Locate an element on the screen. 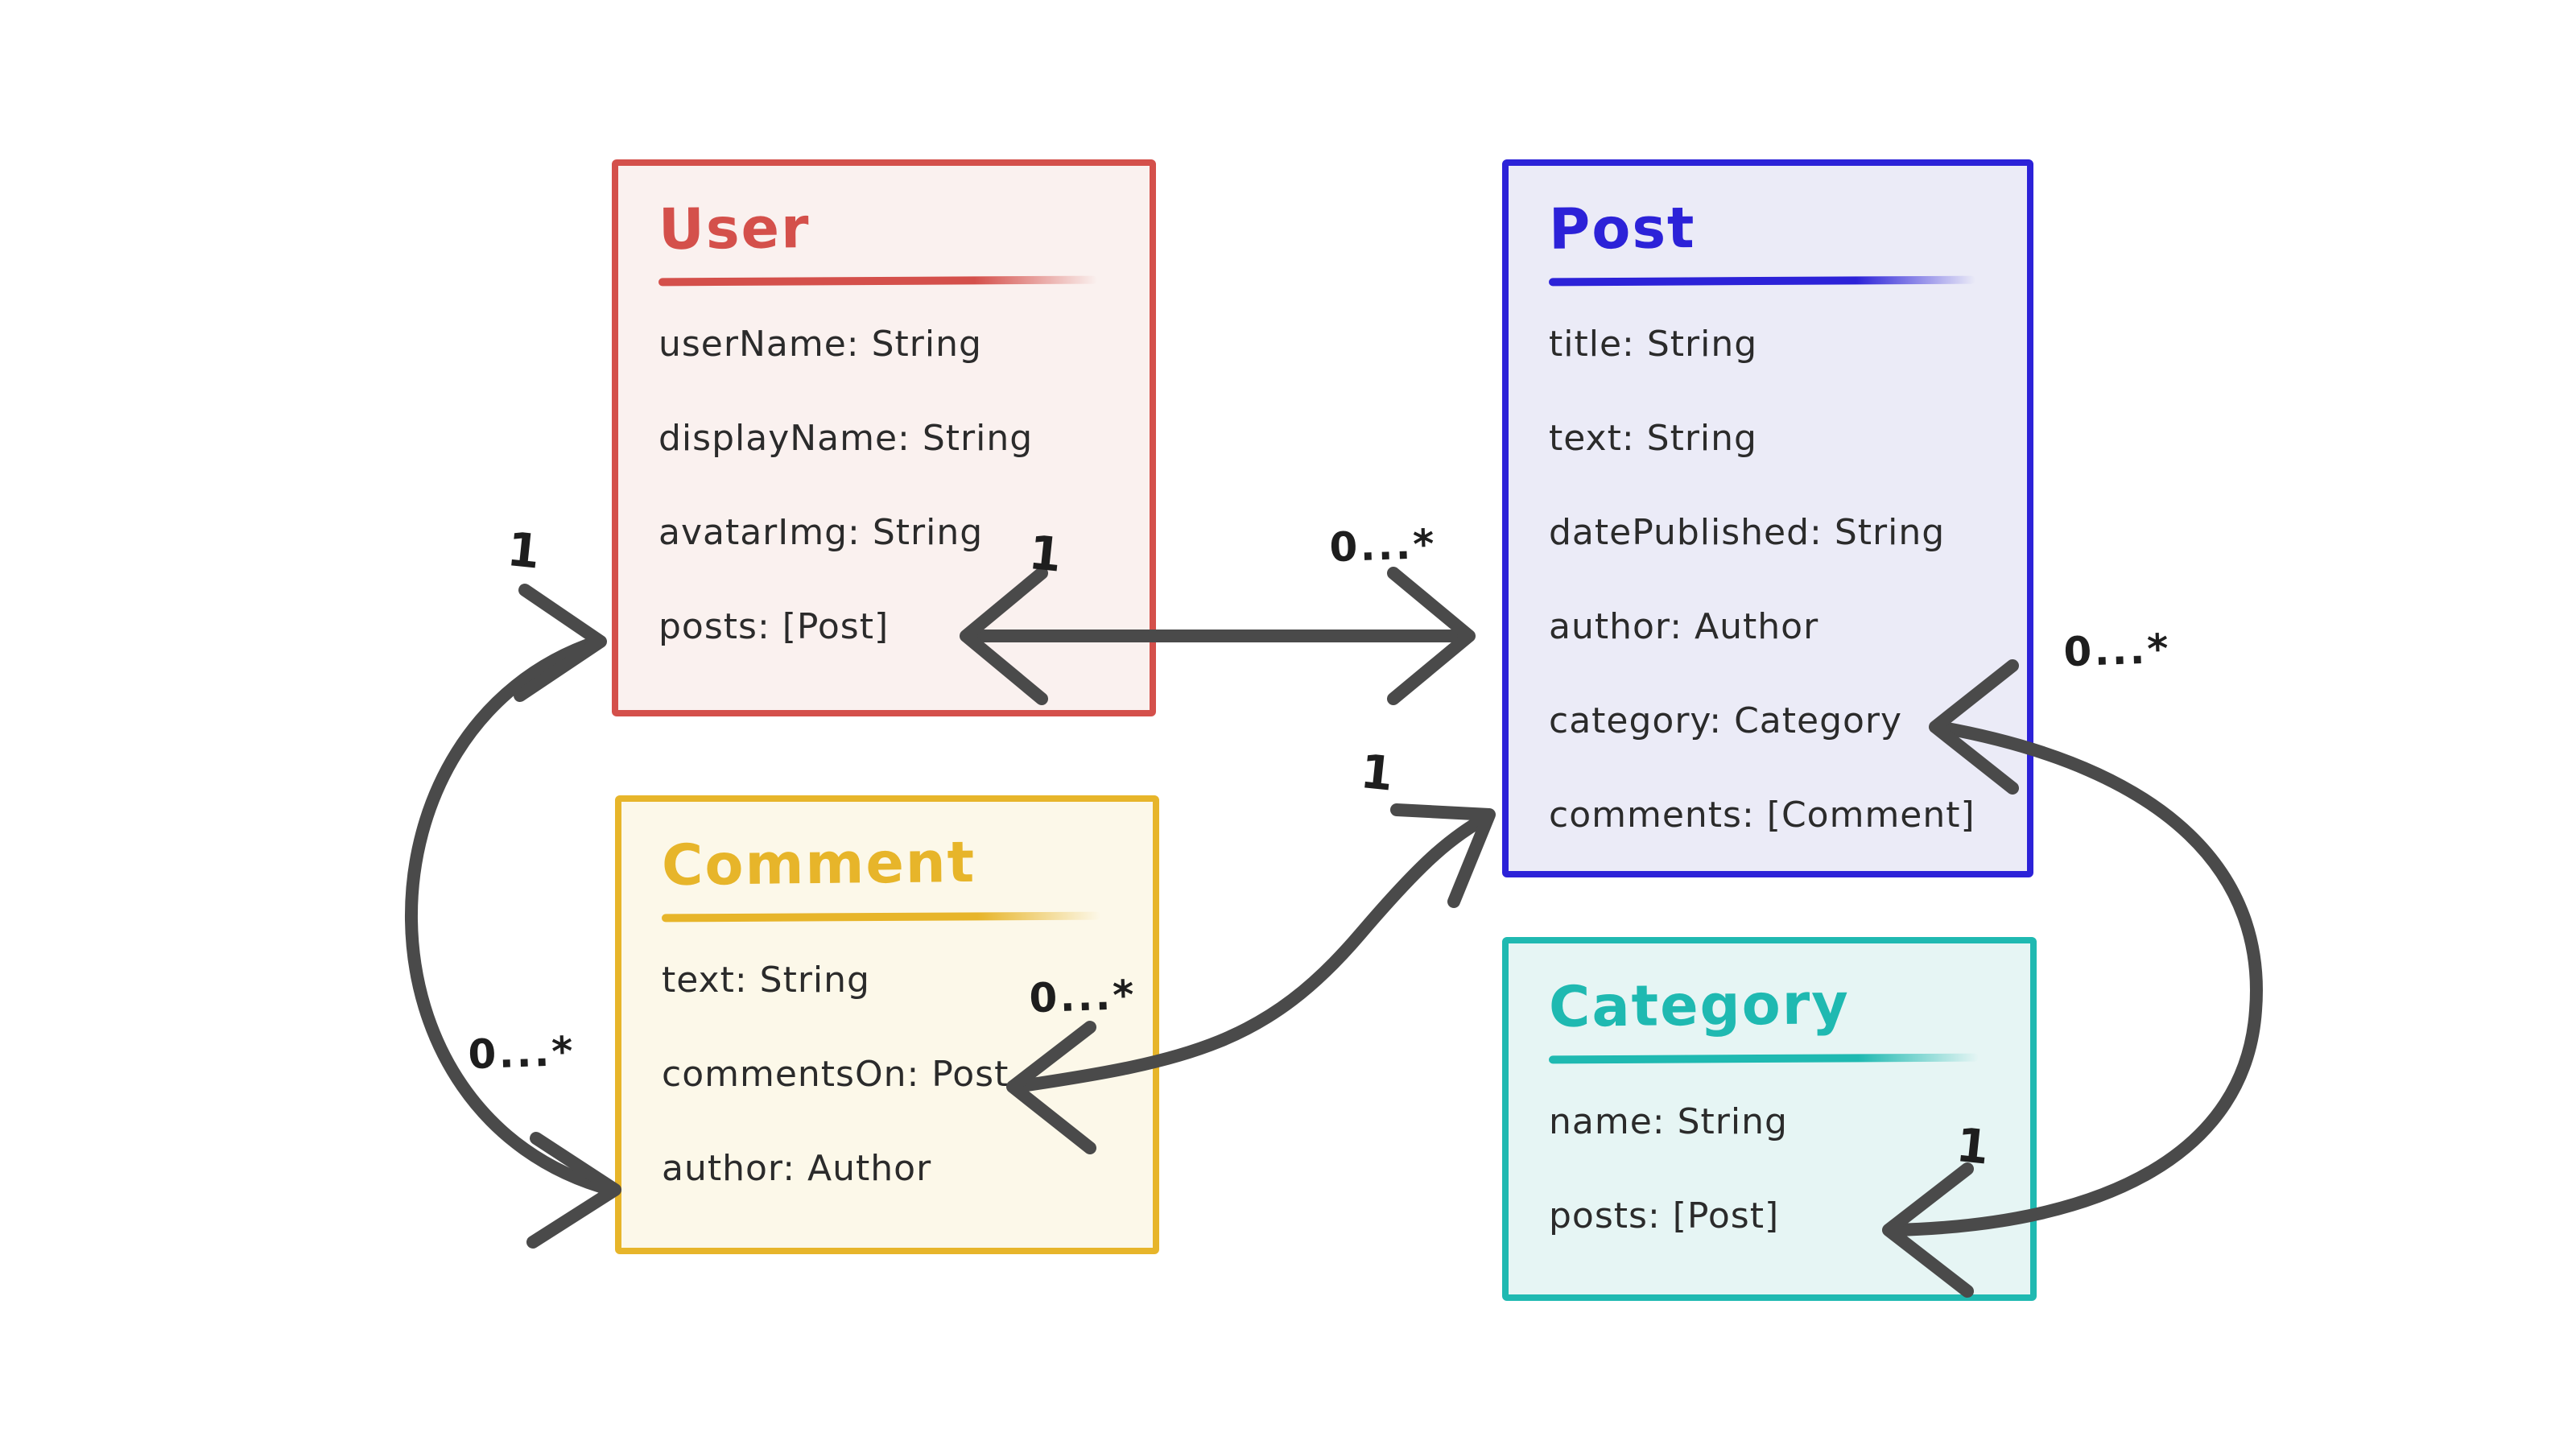  entity-fields-category: name: String posts: [Post] is located at coordinates (1775, 1168).